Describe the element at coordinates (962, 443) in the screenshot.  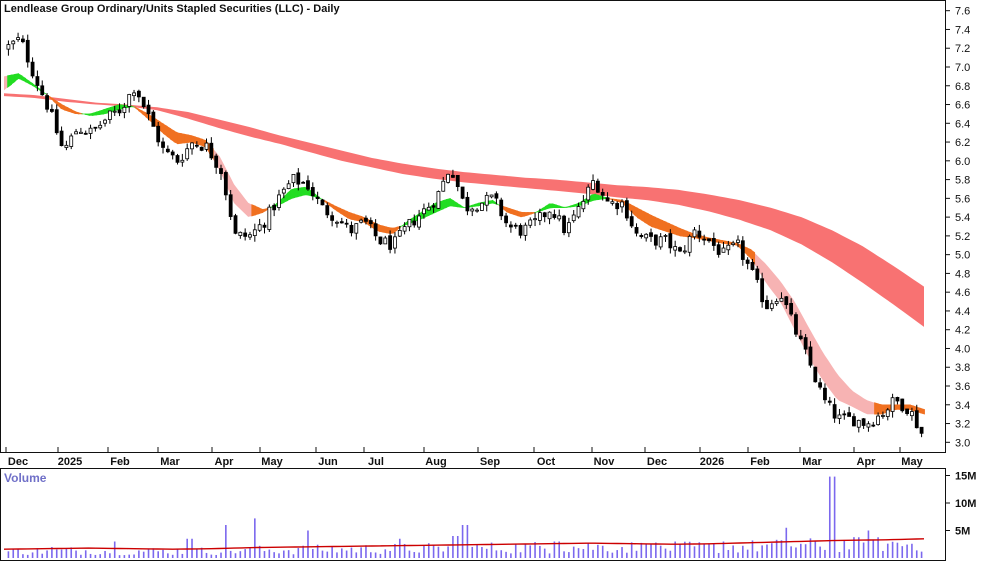
I see `y-tick-label: 3.0` at that location.